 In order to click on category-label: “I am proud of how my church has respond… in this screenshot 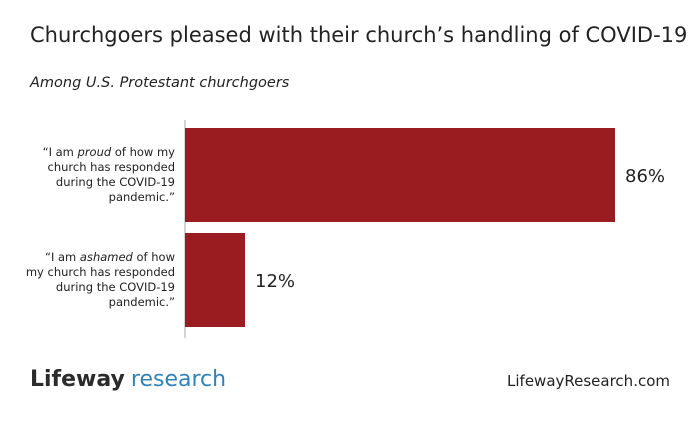, I will do `click(108, 174)`.